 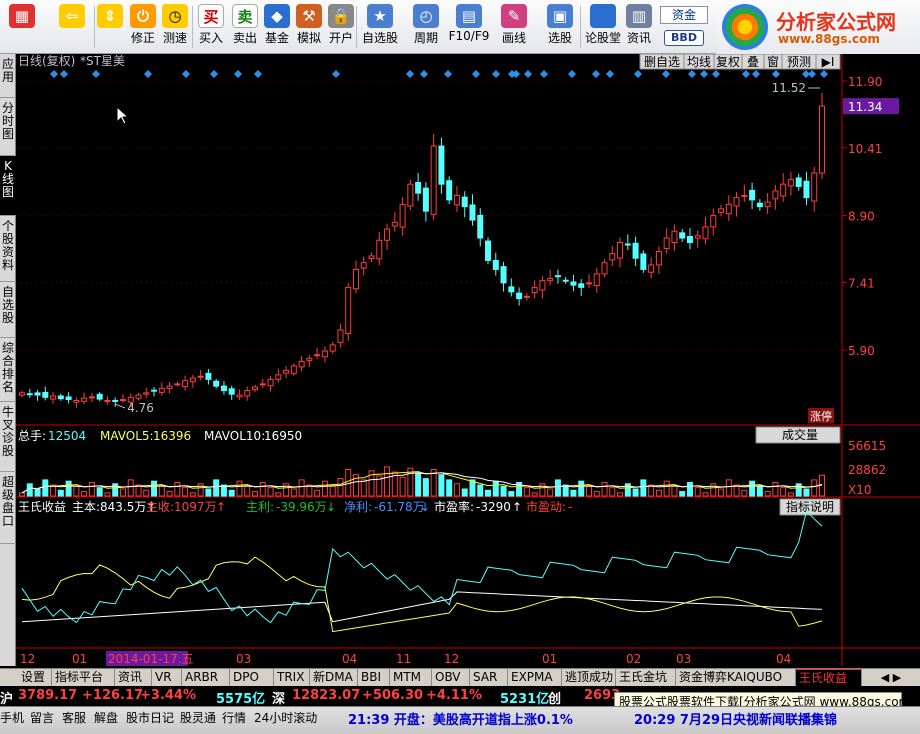 What do you see at coordinates (489, 677) in the screenshot?
I see `indicator-tab-11: SAR` at bounding box center [489, 677].